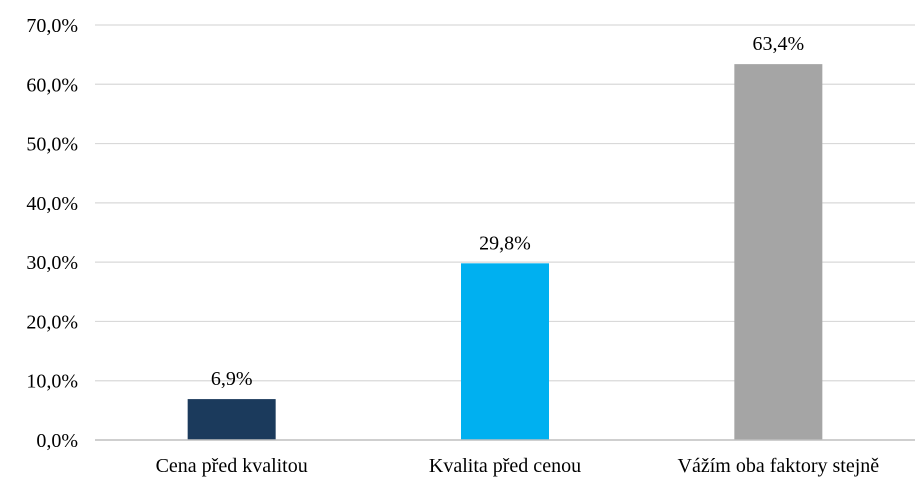 This screenshot has width=919, height=479. I want to click on data-label: 6,9%, so click(232, 379).